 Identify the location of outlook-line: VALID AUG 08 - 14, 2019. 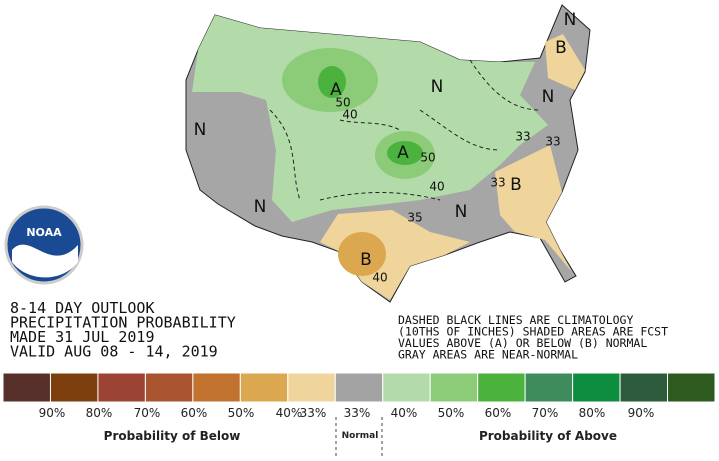
(114, 352).